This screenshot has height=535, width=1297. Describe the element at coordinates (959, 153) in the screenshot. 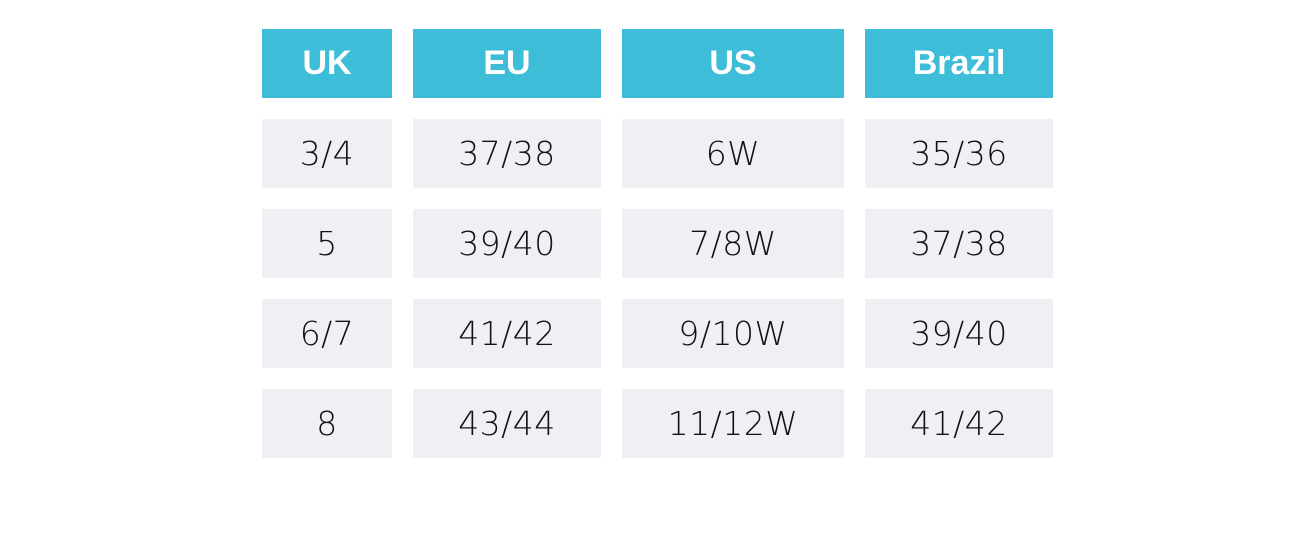

I see `table-cell: 35/36` at that location.